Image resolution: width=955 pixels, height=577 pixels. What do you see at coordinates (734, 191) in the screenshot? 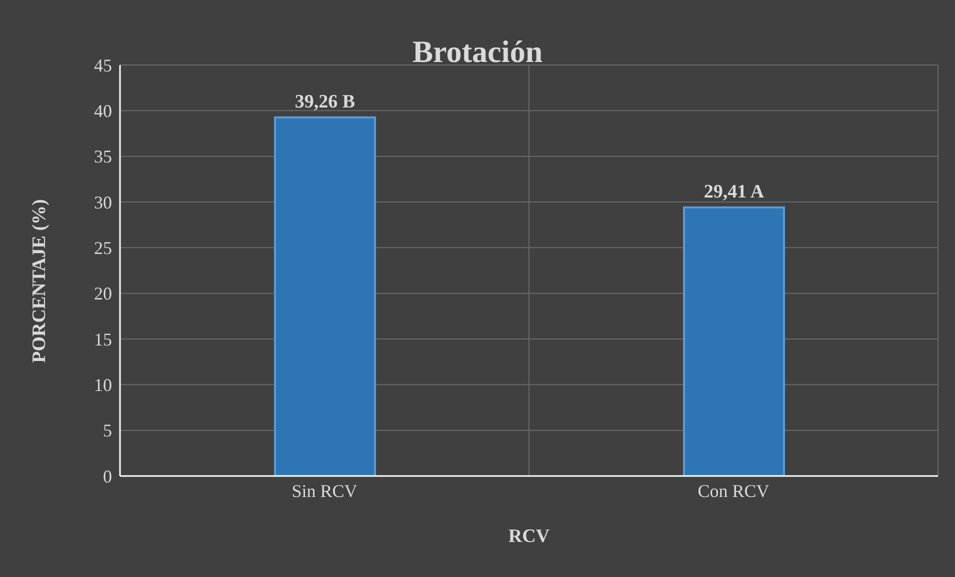
I see `data-label: 29,41 A` at bounding box center [734, 191].